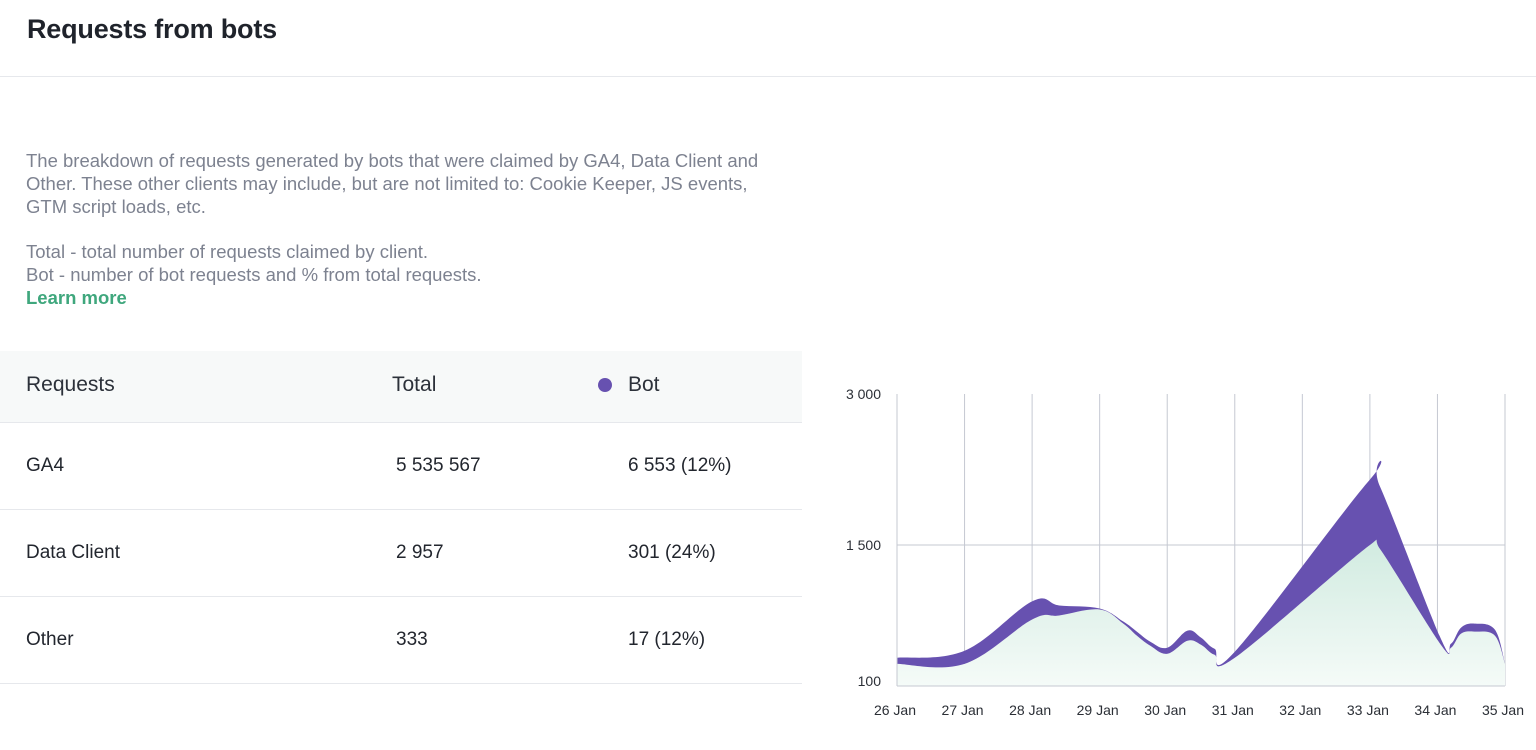 The image size is (1536, 750). What do you see at coordinates (420, 552) in the screenshot?
I see `row-total: 2 957` at bounding box center [420, 552].